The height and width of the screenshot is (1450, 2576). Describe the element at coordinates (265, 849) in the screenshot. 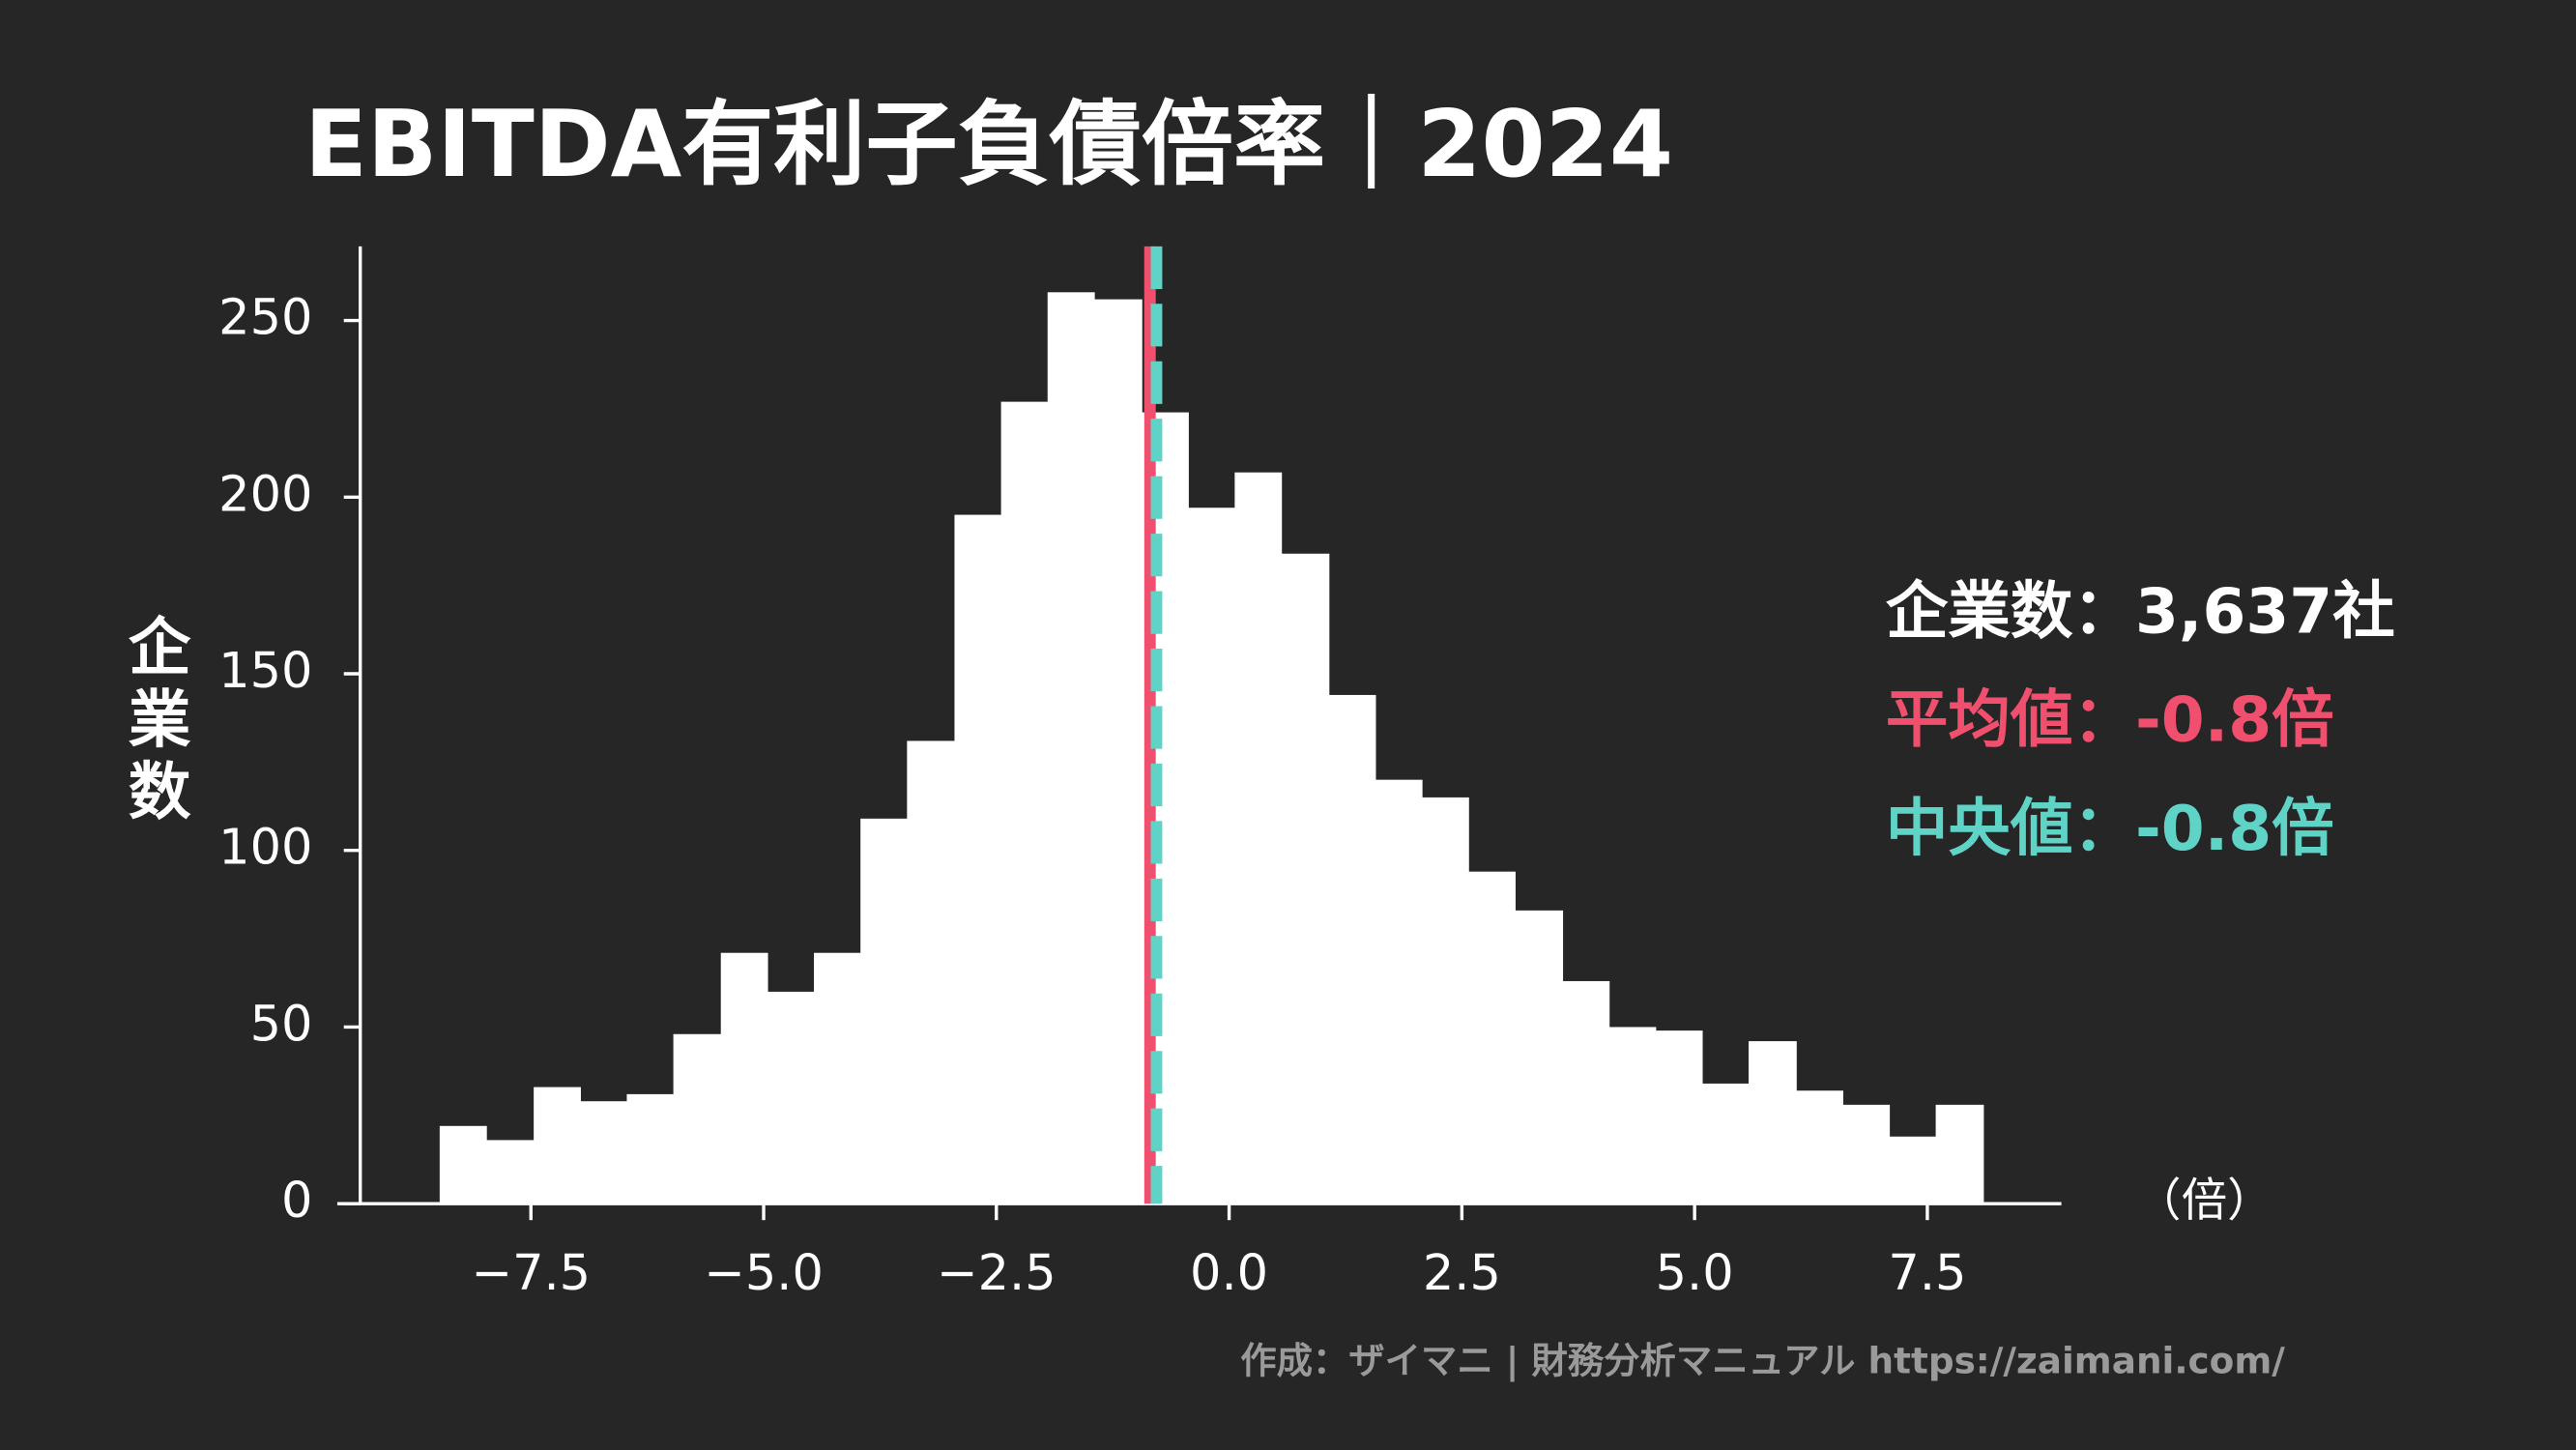

I see `y-tick-label: 100` at that location.